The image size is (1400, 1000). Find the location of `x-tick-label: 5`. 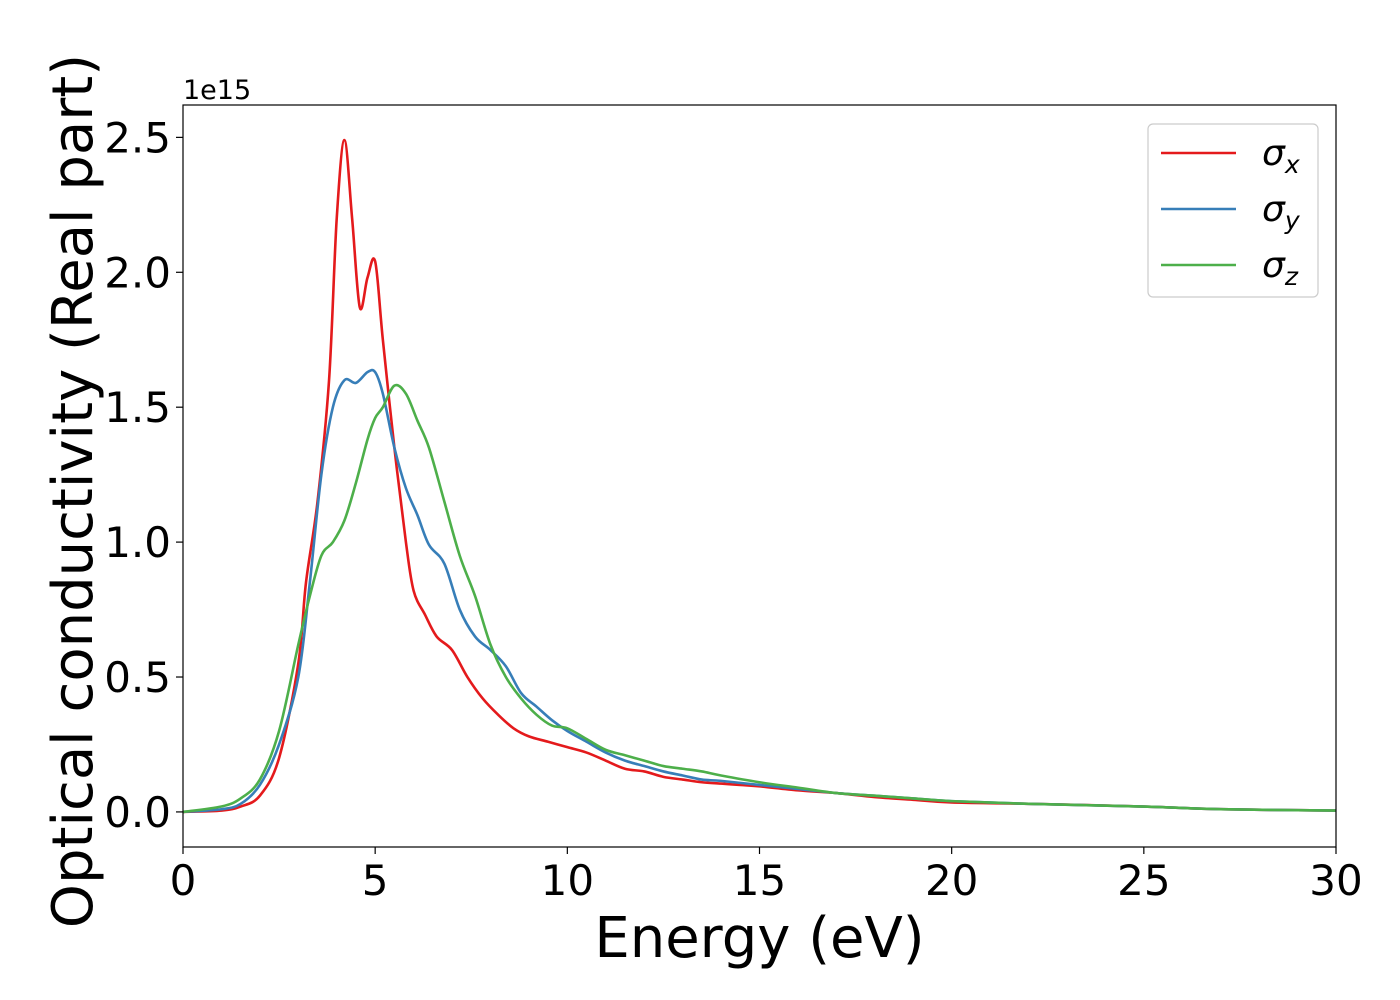

x-tick-label: 5 is located at coordinates (375, 880).